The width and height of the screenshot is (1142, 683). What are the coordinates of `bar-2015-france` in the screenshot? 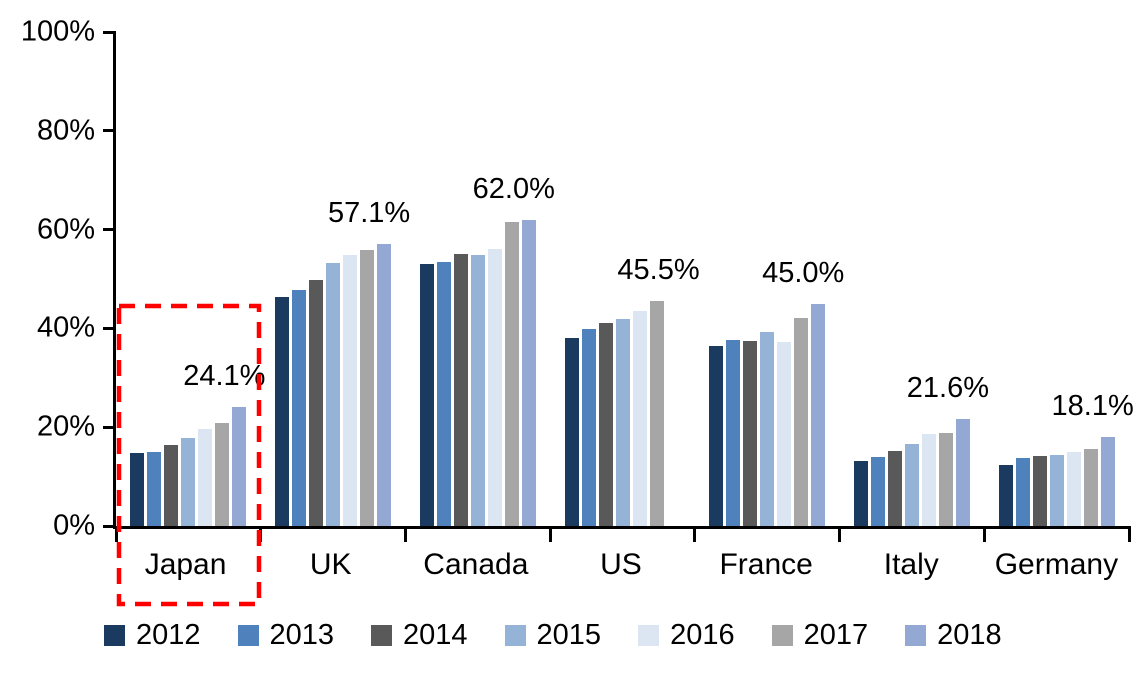 It's located at (767, 428).